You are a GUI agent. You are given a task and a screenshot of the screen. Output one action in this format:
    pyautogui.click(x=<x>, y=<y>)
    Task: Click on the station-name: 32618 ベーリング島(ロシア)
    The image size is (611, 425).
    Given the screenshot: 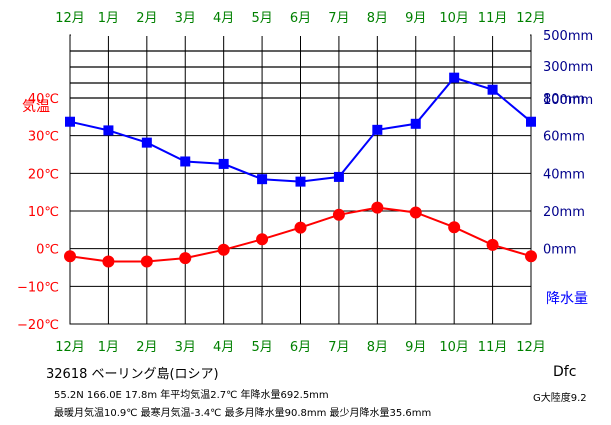 What is the action you would take?
    pyautogui.click(x=132, y=374)
    